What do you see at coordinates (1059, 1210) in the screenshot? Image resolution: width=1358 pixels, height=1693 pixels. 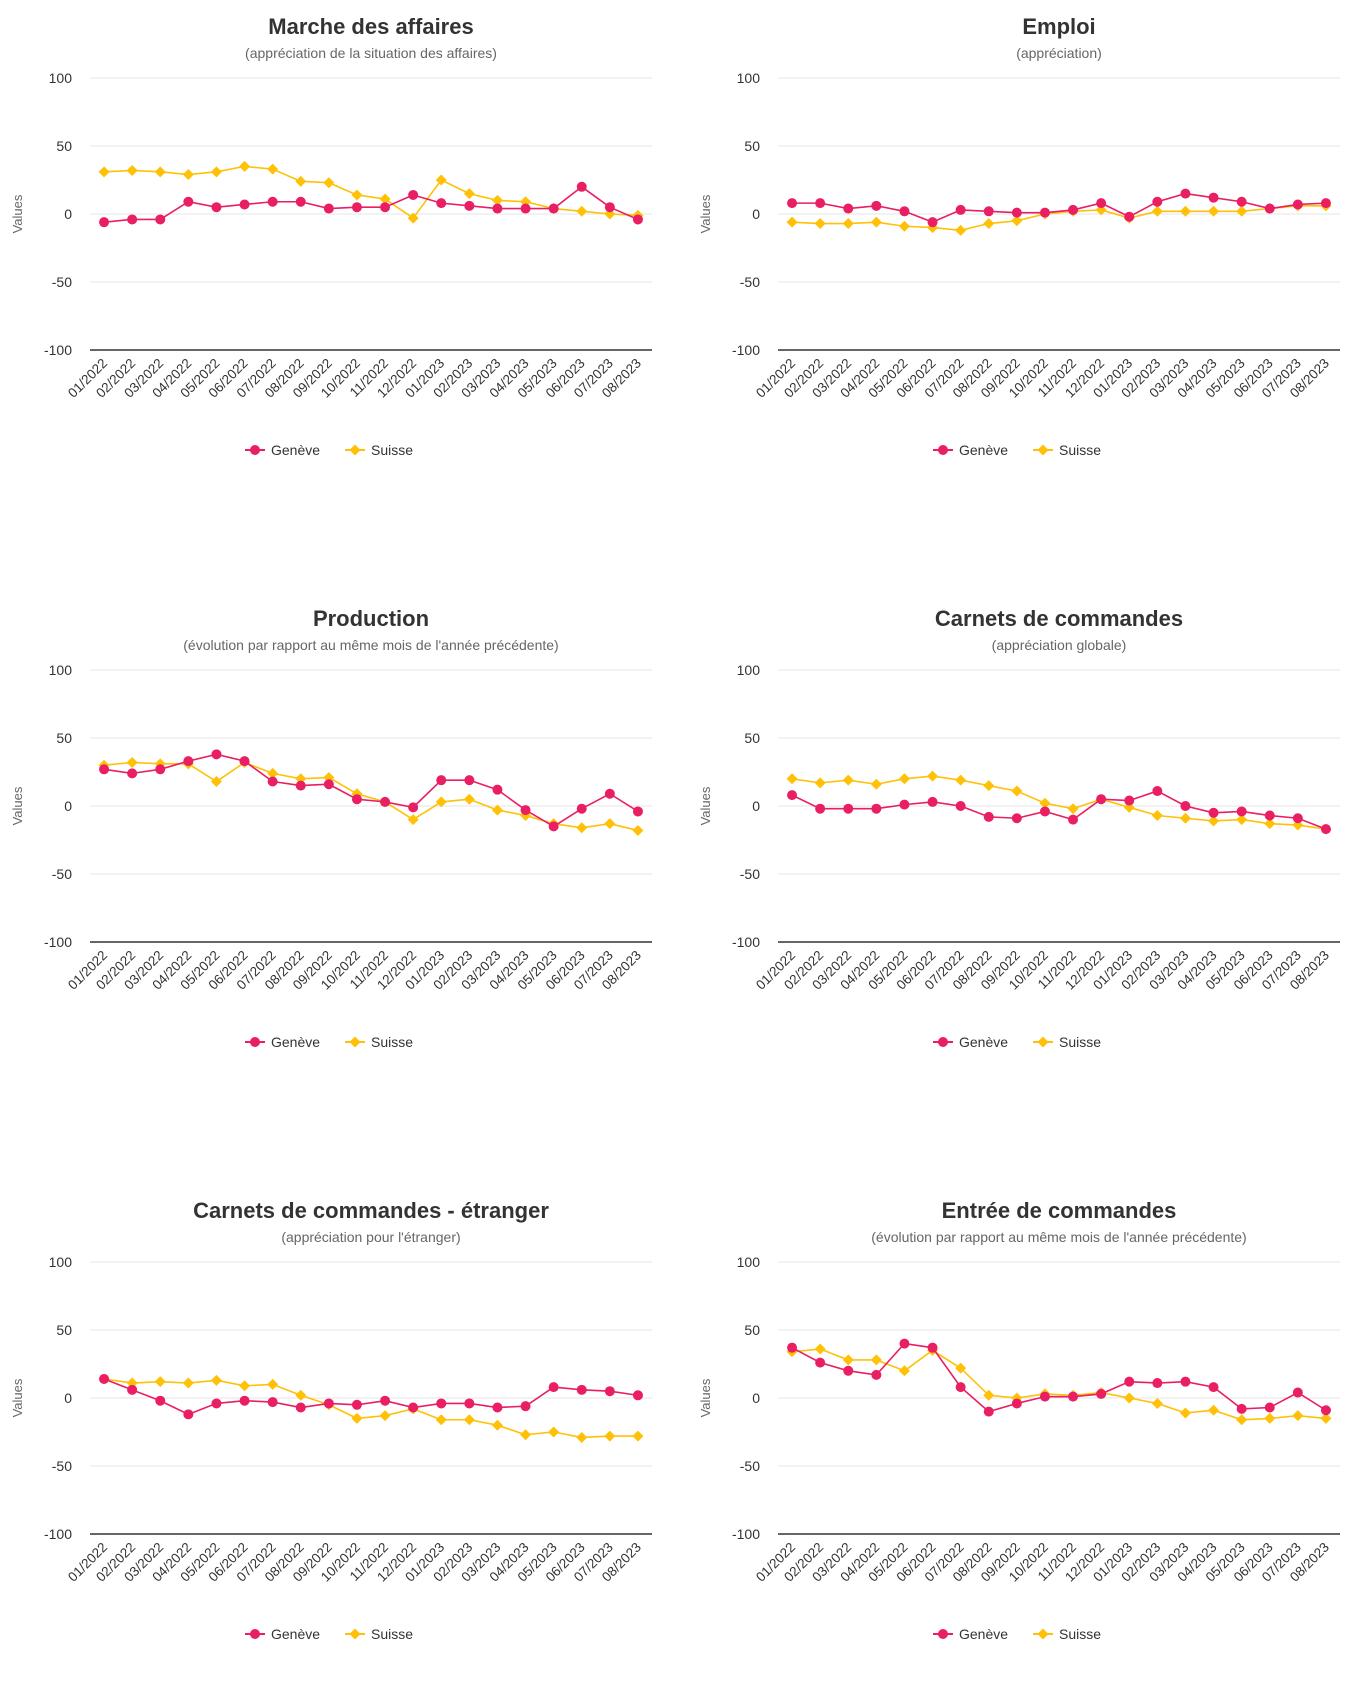 I see `chart-title: Entrée de commandes` at bounding box center [1059, 1210].